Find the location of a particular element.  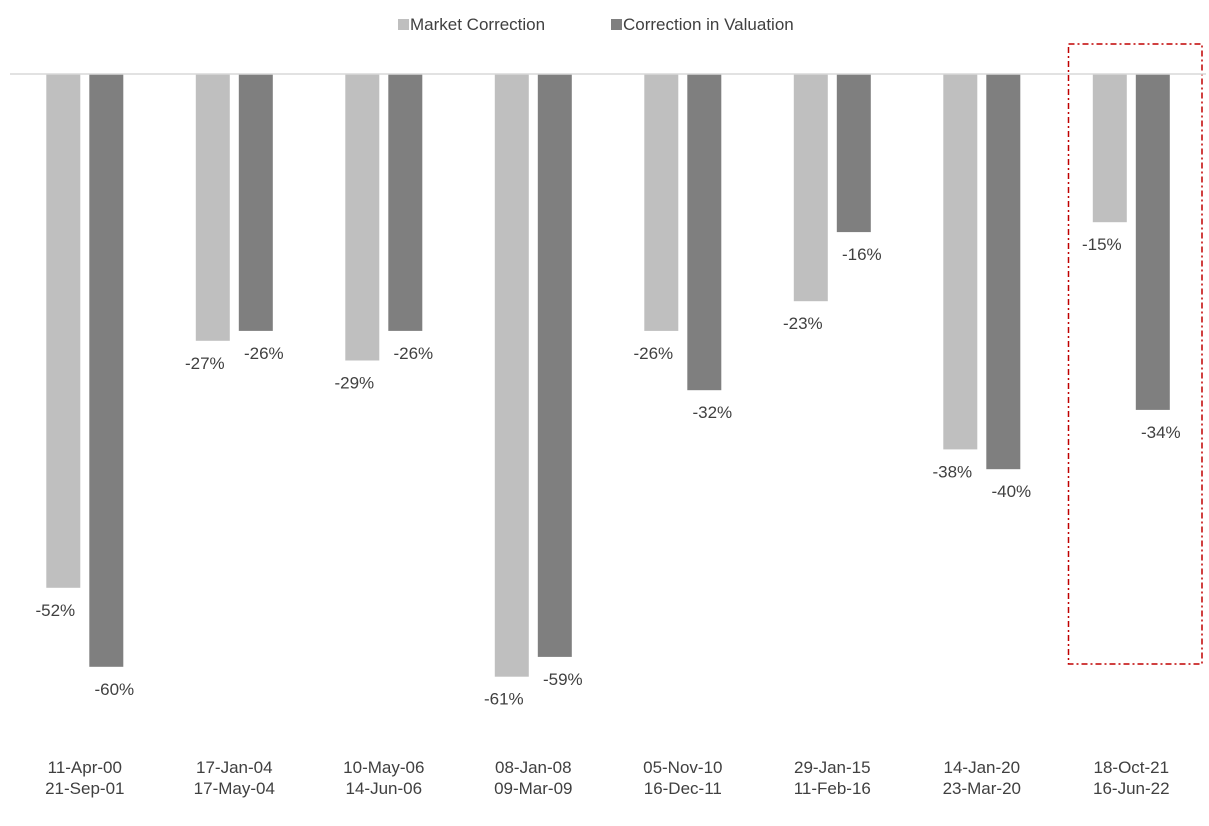

category-label-4-2: 09-Mar-09 is located at coordinates (533, 788).